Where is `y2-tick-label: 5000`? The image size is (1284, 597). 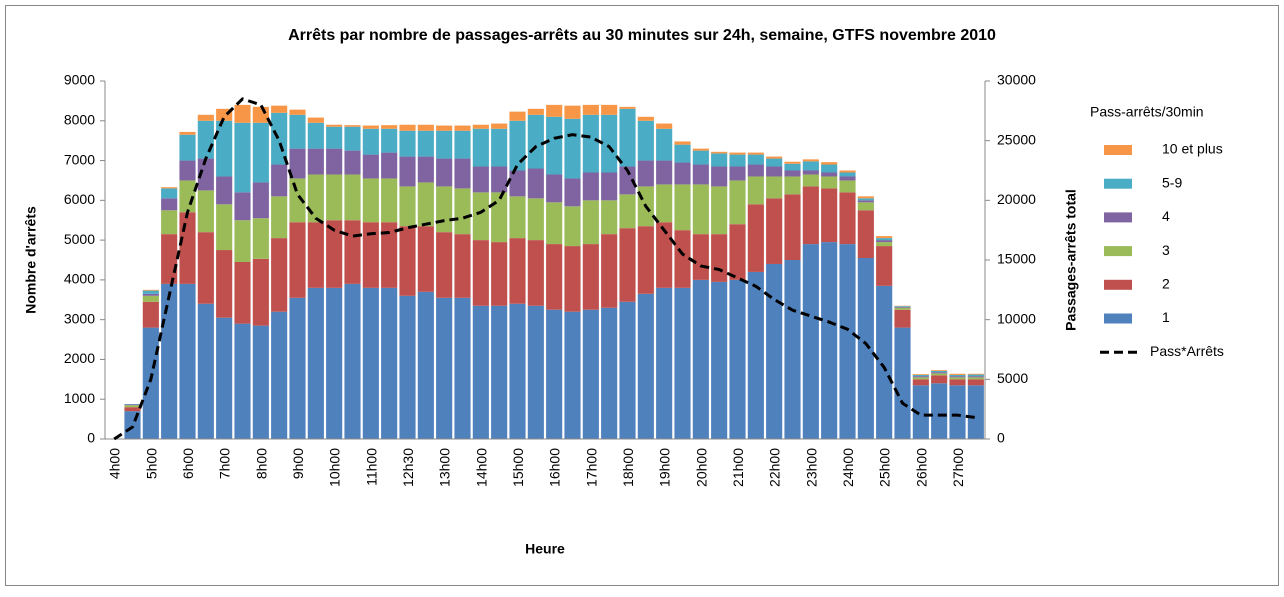 y2-tick-label: 5000 is located at coordinates (1012, 378).